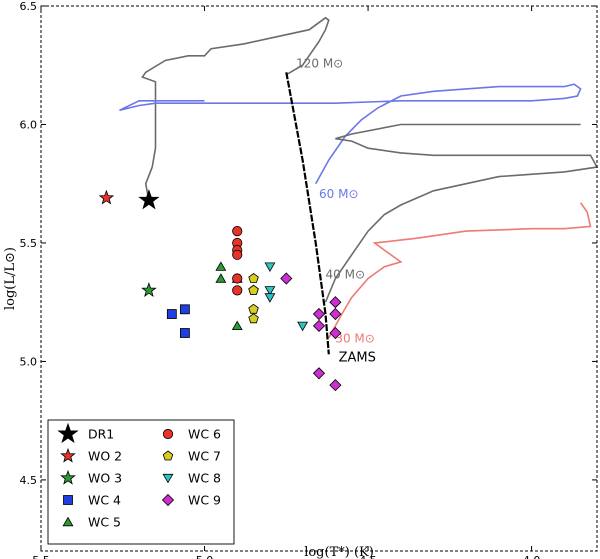 The width and height of the screenshot is (600, 559). I want to click on legend-label-wc7: WC 7, so click(204, 456).